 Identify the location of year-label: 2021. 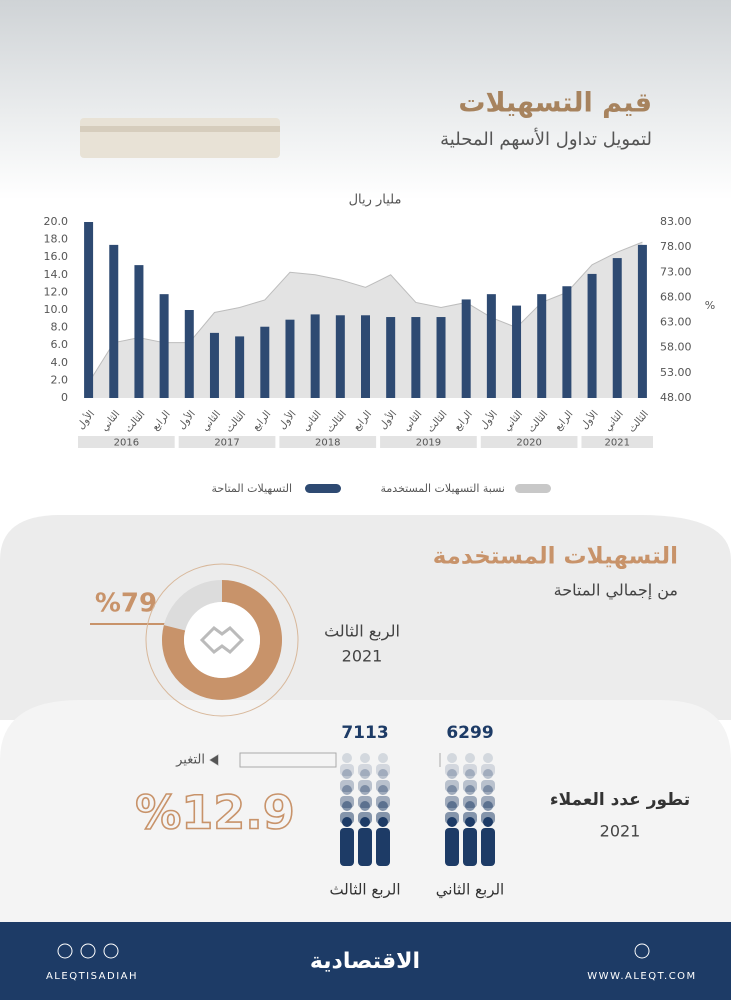
(617, 443).